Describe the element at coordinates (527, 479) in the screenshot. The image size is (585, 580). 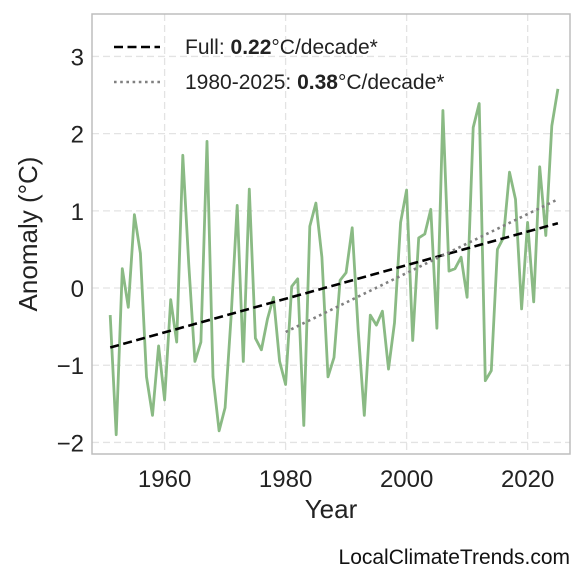
I see `x-tick-label: 2020` at that location.